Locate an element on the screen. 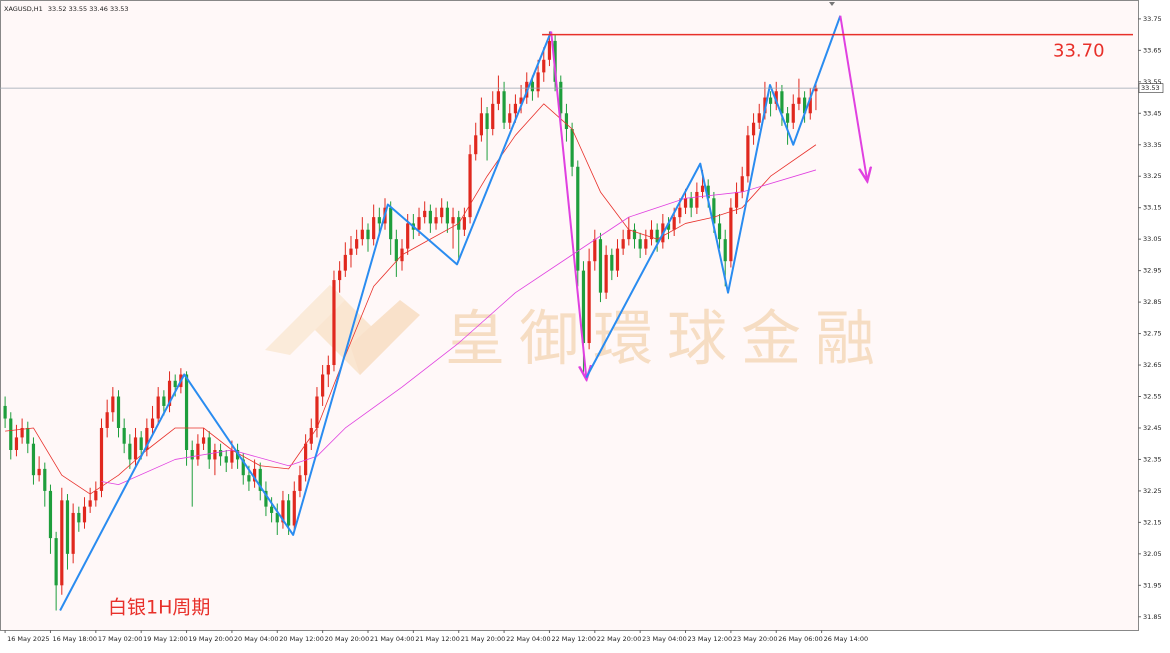 This screenshot has width=1170, height=653. y-tick-label: 32.95 is located at coordinates (1152, 271).